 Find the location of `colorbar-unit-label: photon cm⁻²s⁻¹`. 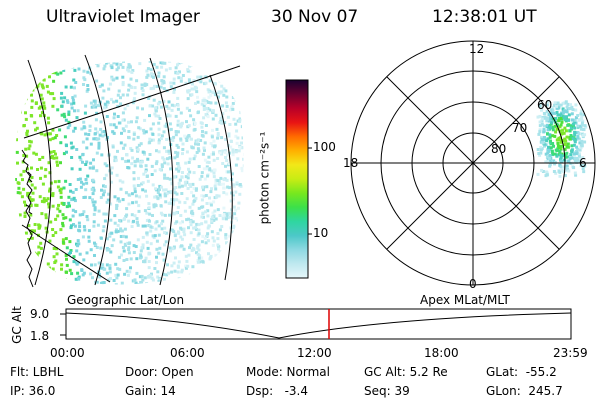

colorbar-unit-label: photon cm⁻²s⁻¹ is located at coordinates (264, 178).